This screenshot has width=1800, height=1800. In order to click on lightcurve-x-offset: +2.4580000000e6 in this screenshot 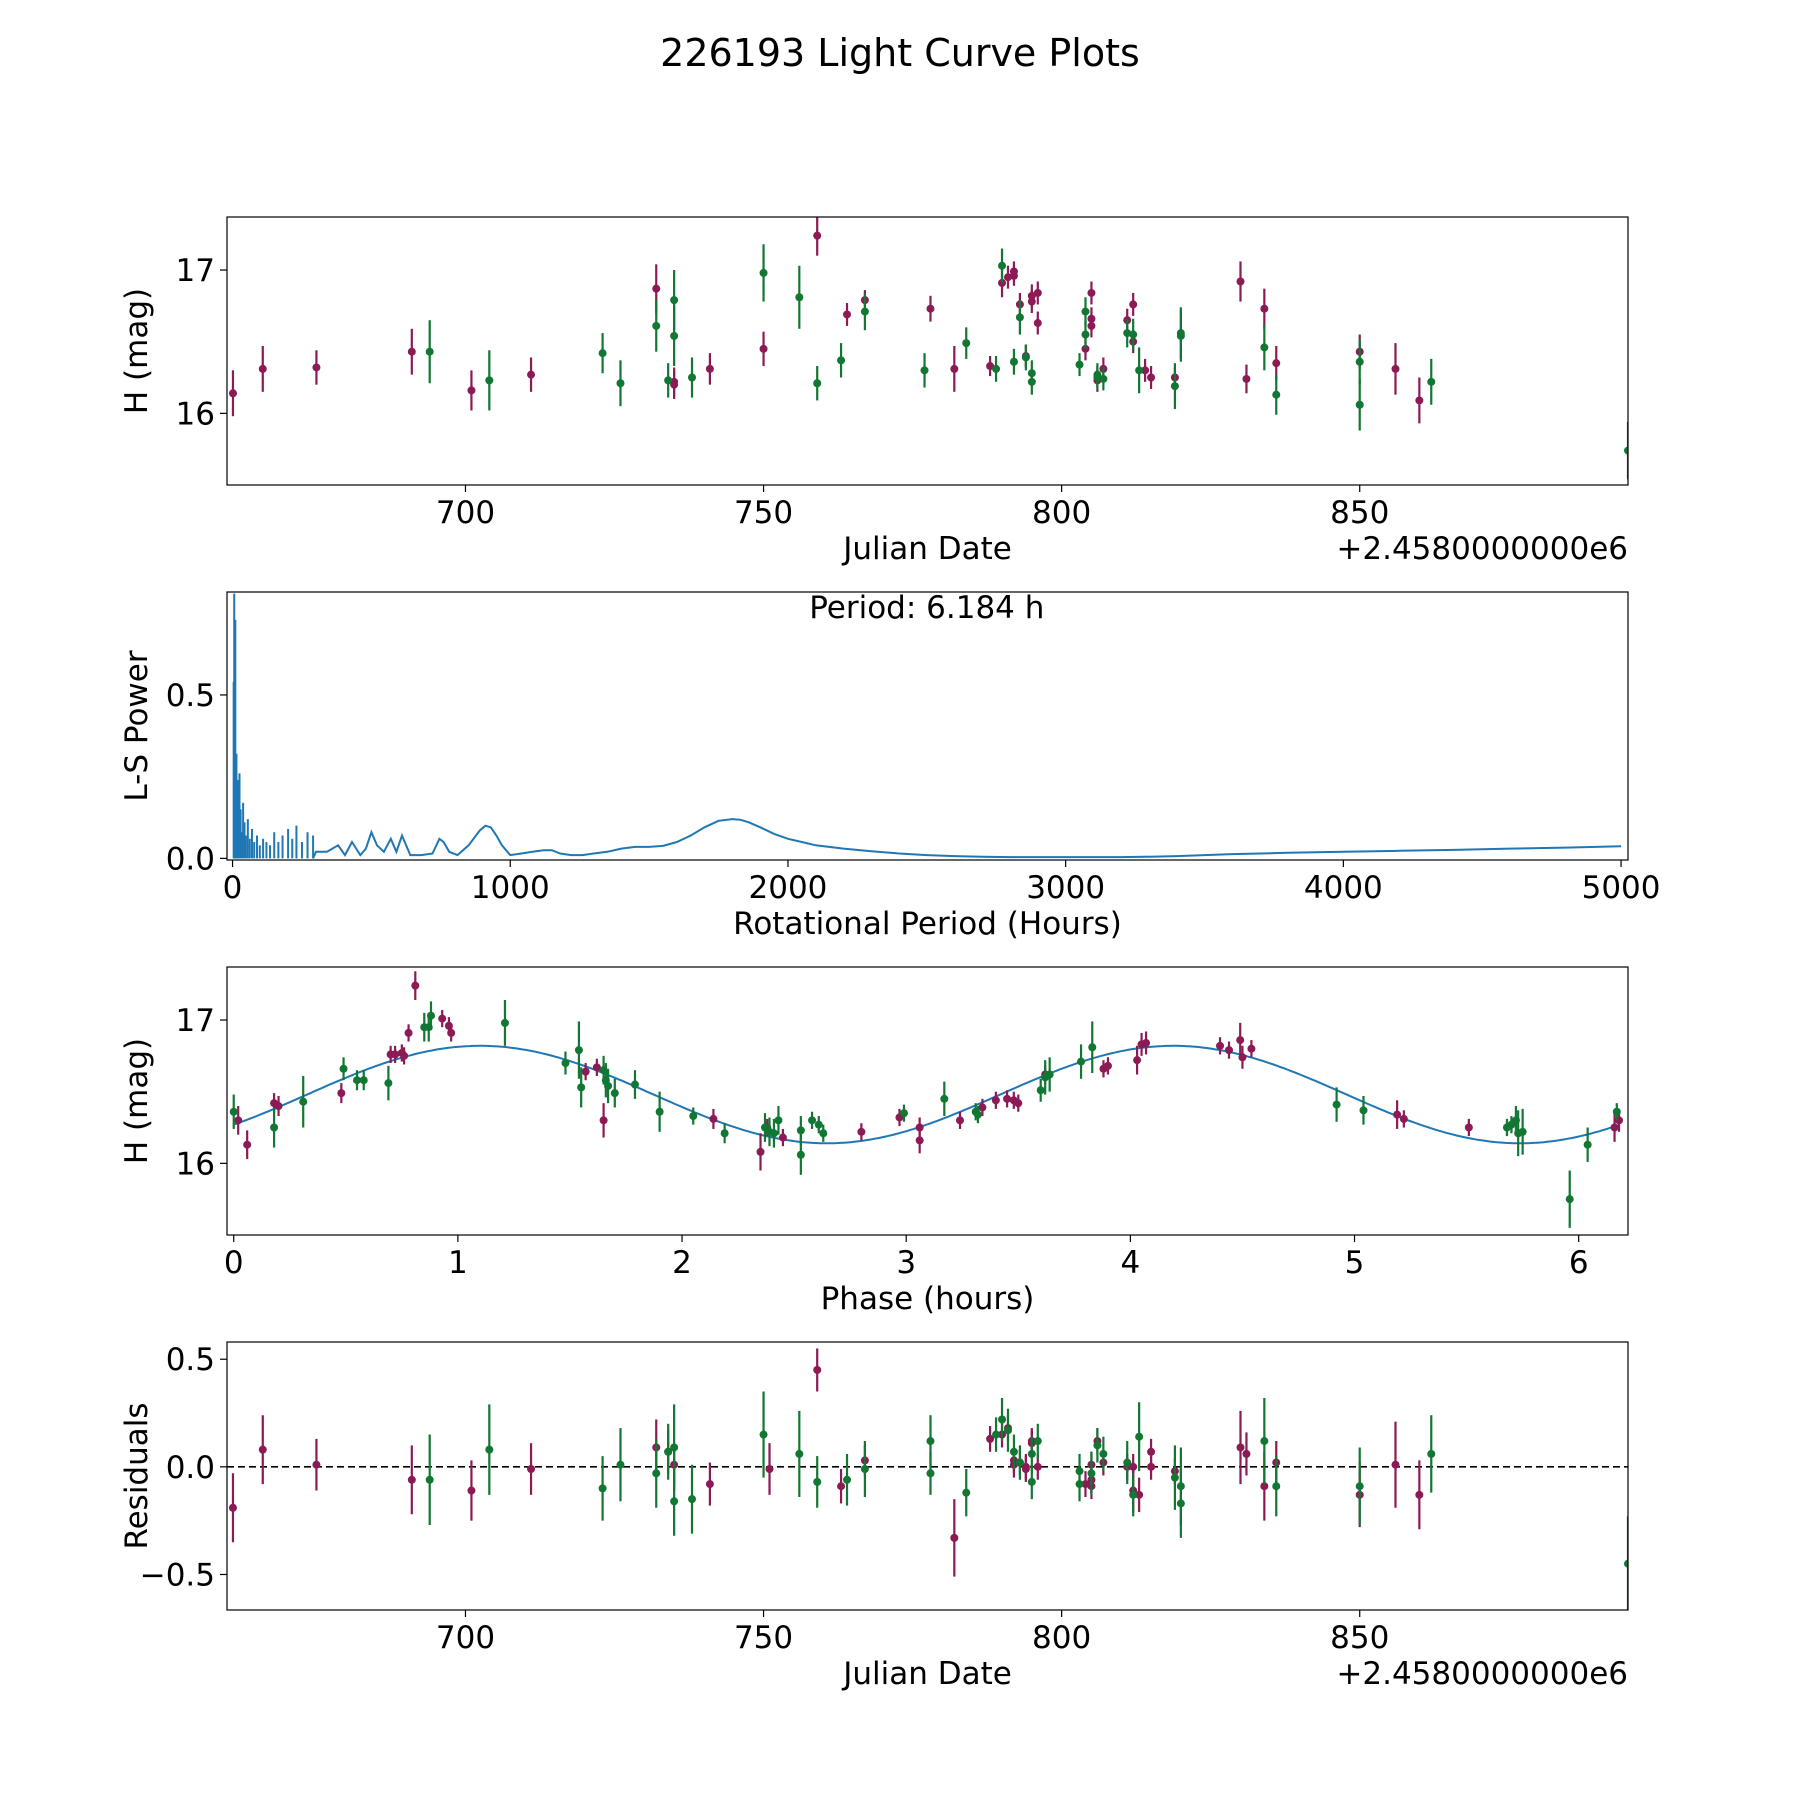, I will do `click(1482, 549)`.